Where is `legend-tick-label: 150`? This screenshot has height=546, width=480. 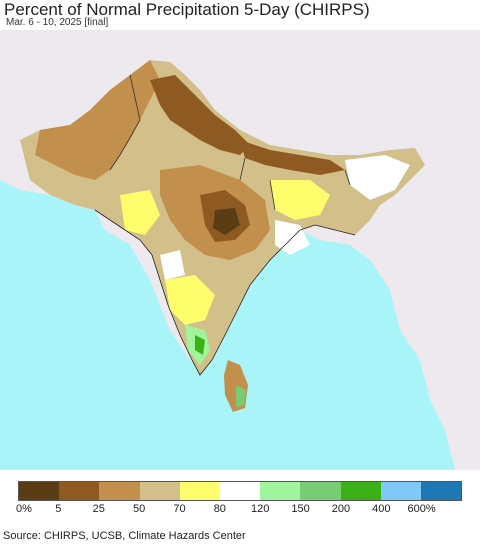
legend-tick-label: 150 is located at coordinates (300, 509).